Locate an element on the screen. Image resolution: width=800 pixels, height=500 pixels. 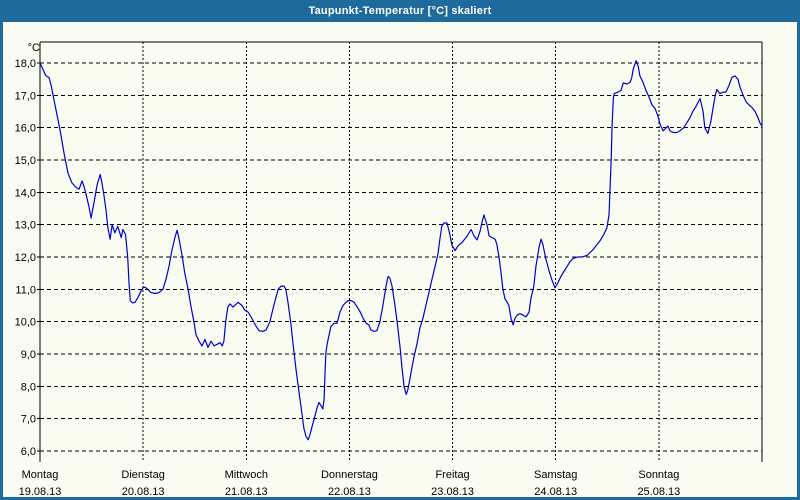
window-title: Taupunkt-Temperatur [°C] skaliert is located at coordinates (400, 11).